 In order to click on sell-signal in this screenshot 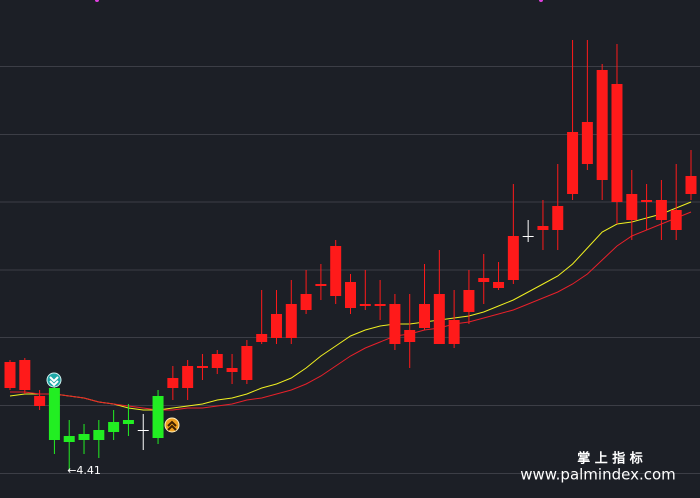, I will do `click(54, 380)`.